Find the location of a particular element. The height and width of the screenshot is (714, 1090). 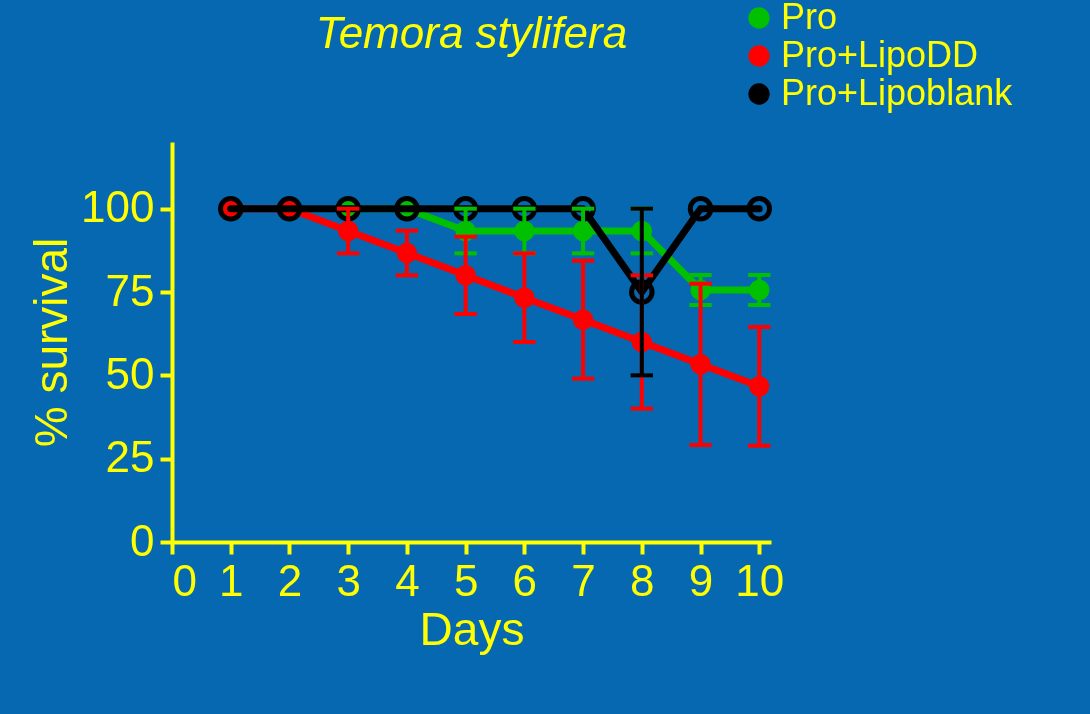

y-tick-label: 25 is located at coordinates (130, 457).